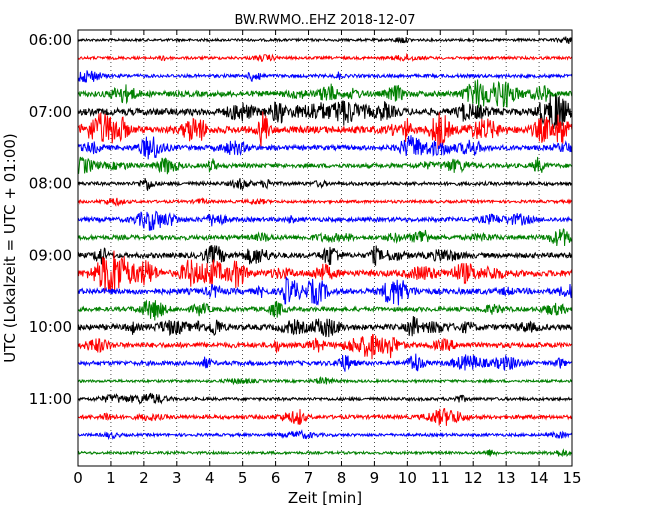 The width and height of the screenshot is (650, 520). Describe the element at coordinates (571, 478) in the screenshot. I see `x-tick-label: 15` at that location.